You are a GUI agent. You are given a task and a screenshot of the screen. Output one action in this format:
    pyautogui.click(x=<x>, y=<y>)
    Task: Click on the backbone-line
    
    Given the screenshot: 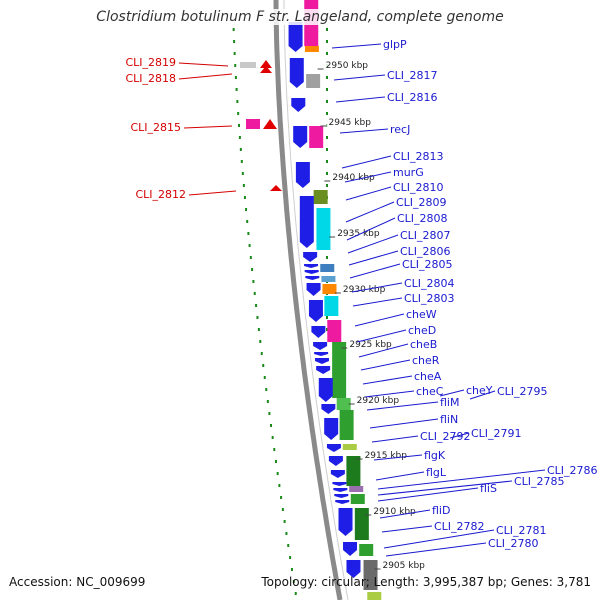 What is the action you would take?
    pyautogui.click(x=308, y=300)
    